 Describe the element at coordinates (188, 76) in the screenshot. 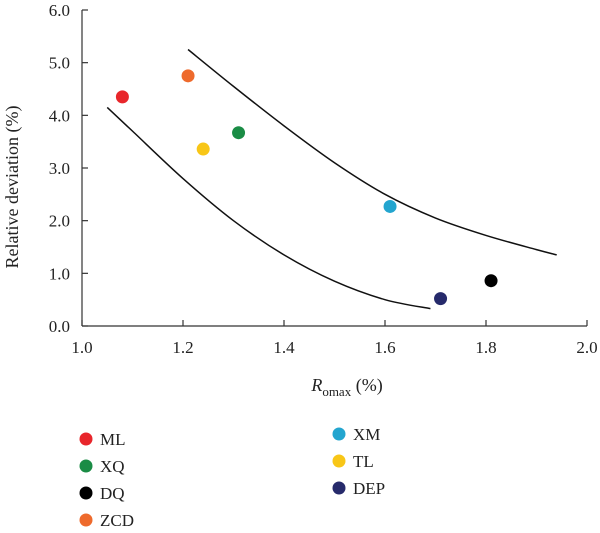

I see `point-zcd` at that location.